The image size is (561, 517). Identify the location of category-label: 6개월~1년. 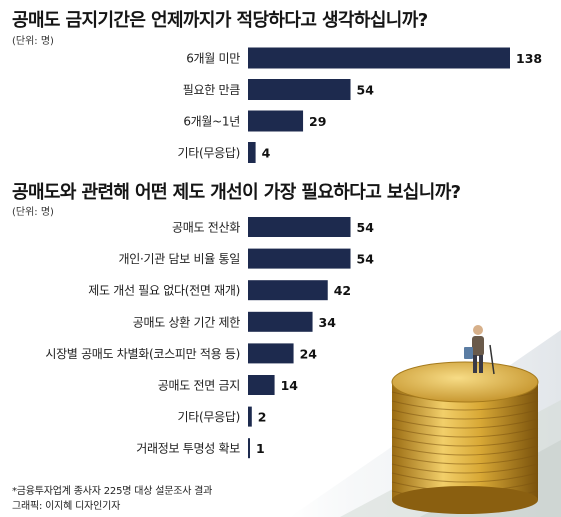
(211, 122).